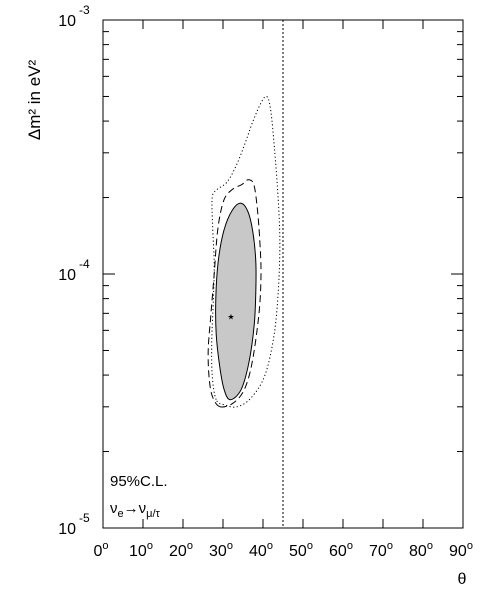 The height and width of the screenshot is (589, 485). What do you see at coordinates (143, 508) in the screenshot?
I see `channel-nu-final: ν` at bounding box center [143, 508].